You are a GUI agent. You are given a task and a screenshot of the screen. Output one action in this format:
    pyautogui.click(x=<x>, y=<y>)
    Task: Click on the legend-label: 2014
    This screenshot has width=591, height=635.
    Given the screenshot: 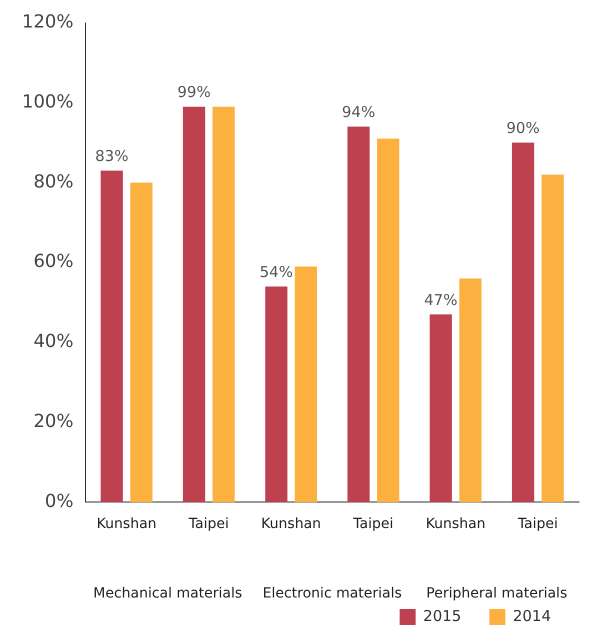 What is the action you would take?
    pyautogui.click(x=532, y=615)
    